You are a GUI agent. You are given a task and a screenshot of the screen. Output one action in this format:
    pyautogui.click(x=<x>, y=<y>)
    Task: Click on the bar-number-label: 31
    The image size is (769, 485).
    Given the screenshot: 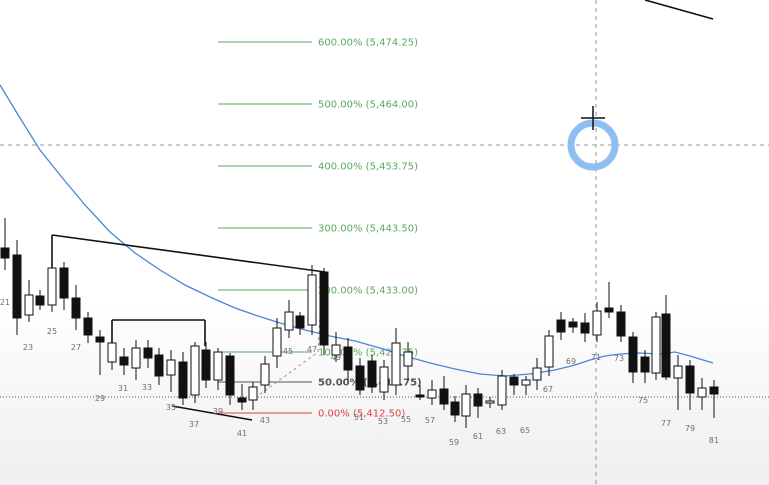 What is the action you would take?
    pyautogui.click(x=123, y=388)
    